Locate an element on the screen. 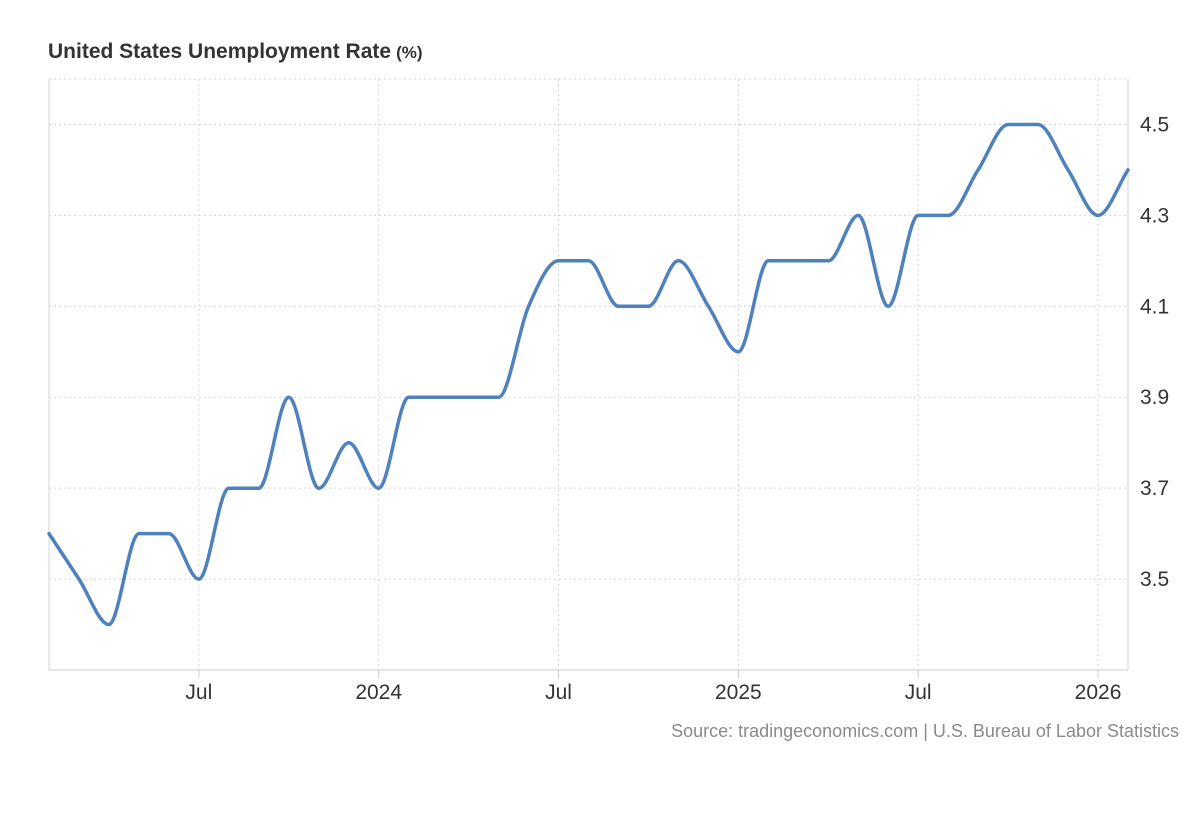  y-tick-label: 3.5 is located at coordinates (1154, 579).